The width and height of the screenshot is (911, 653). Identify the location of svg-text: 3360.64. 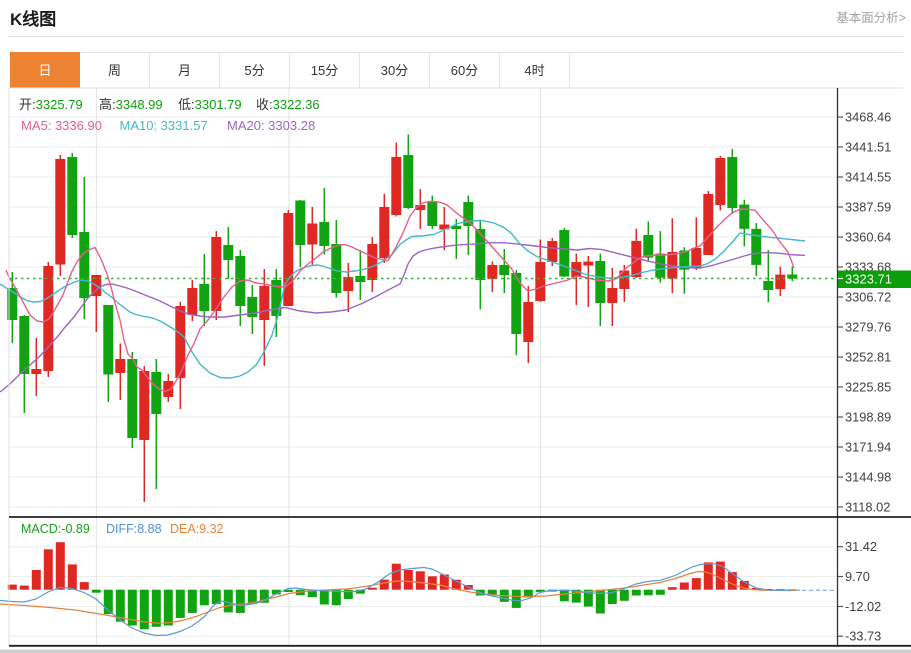
(868, 237).